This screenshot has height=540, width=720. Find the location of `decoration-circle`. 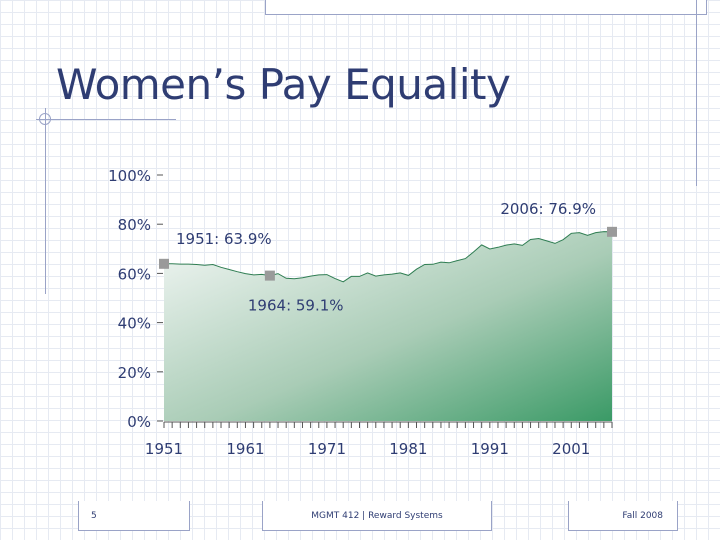

decoration-circle is located at coordinates (45, 119).